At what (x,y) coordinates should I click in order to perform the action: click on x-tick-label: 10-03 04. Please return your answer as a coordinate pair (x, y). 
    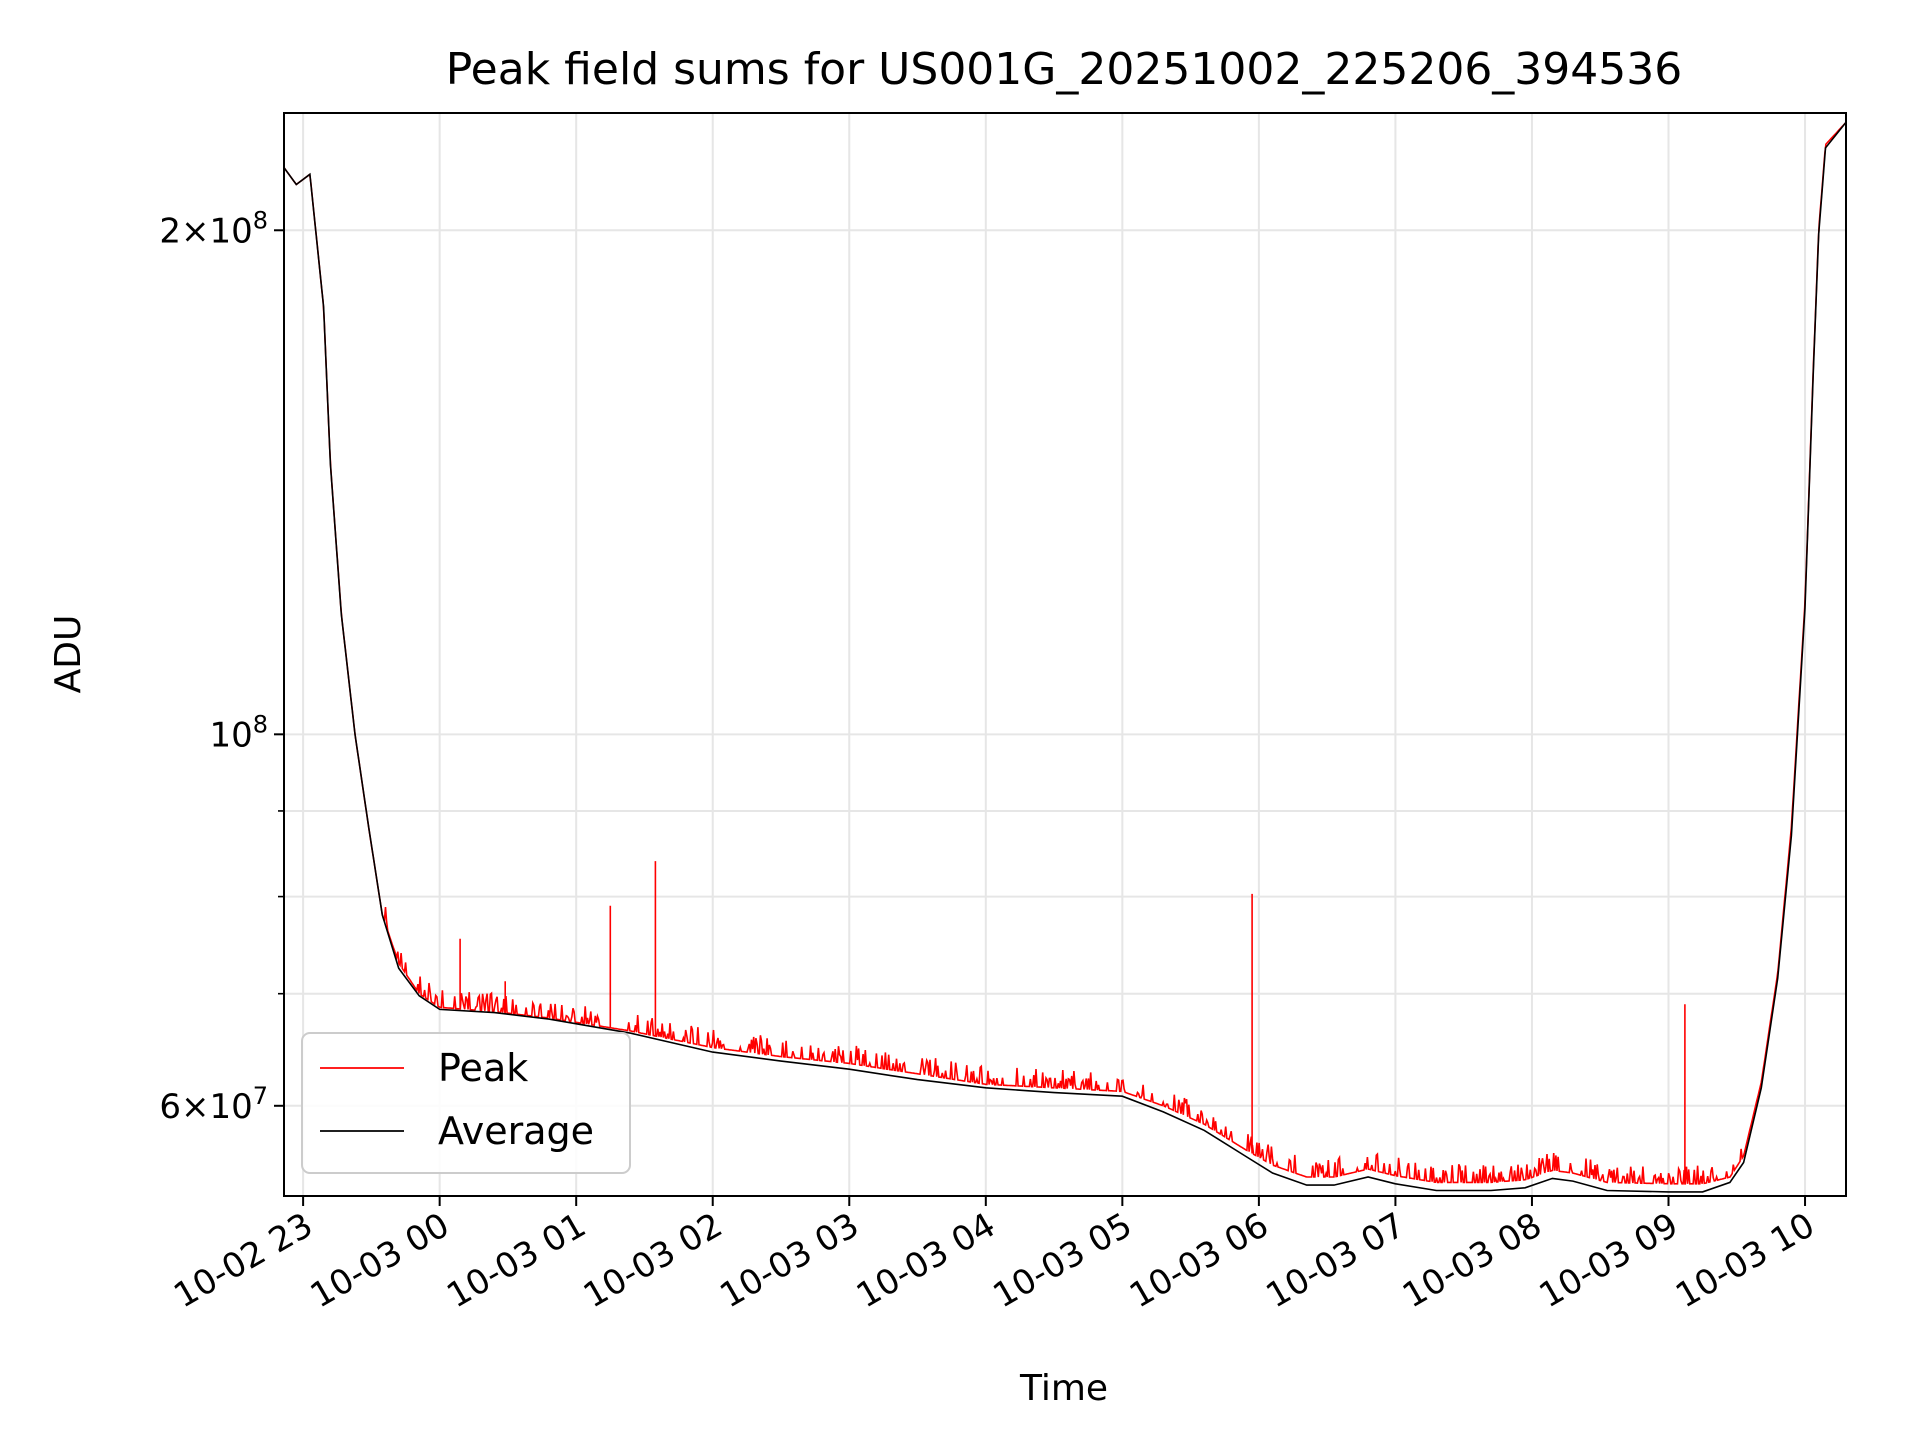
    Looking at the image, I should click on (926, 1260).